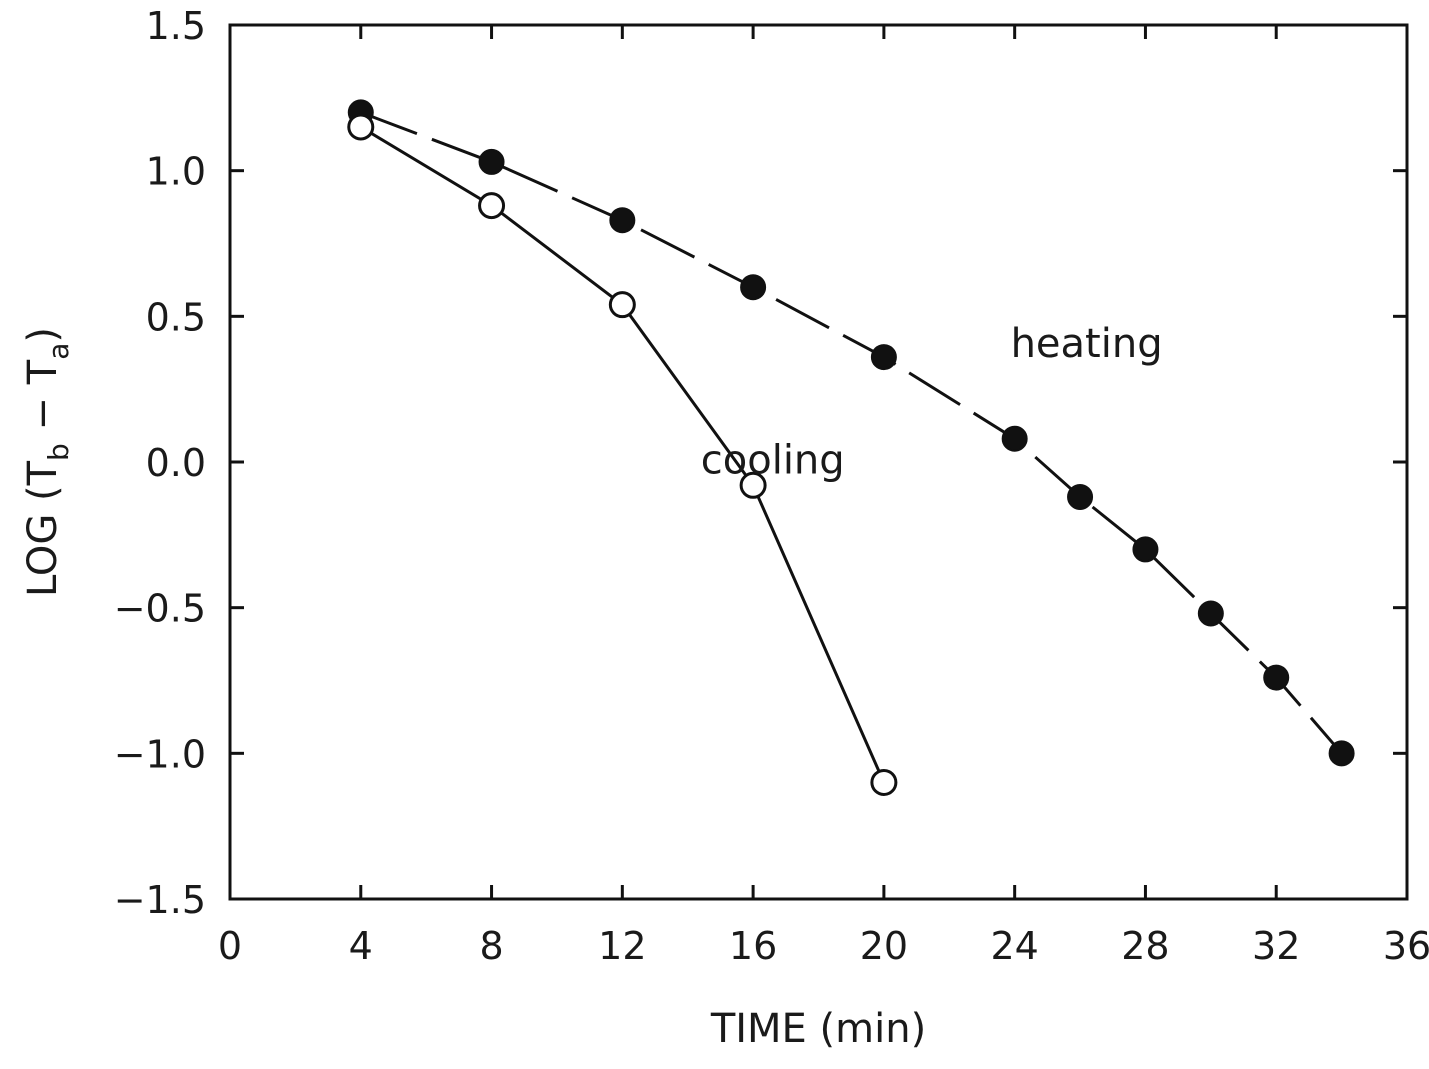 This screenshot has width=1429, height=1069. Describe the element at coordinates (160, 609) in the screenshot. I see `y-tick-label: −0.5` at that location.